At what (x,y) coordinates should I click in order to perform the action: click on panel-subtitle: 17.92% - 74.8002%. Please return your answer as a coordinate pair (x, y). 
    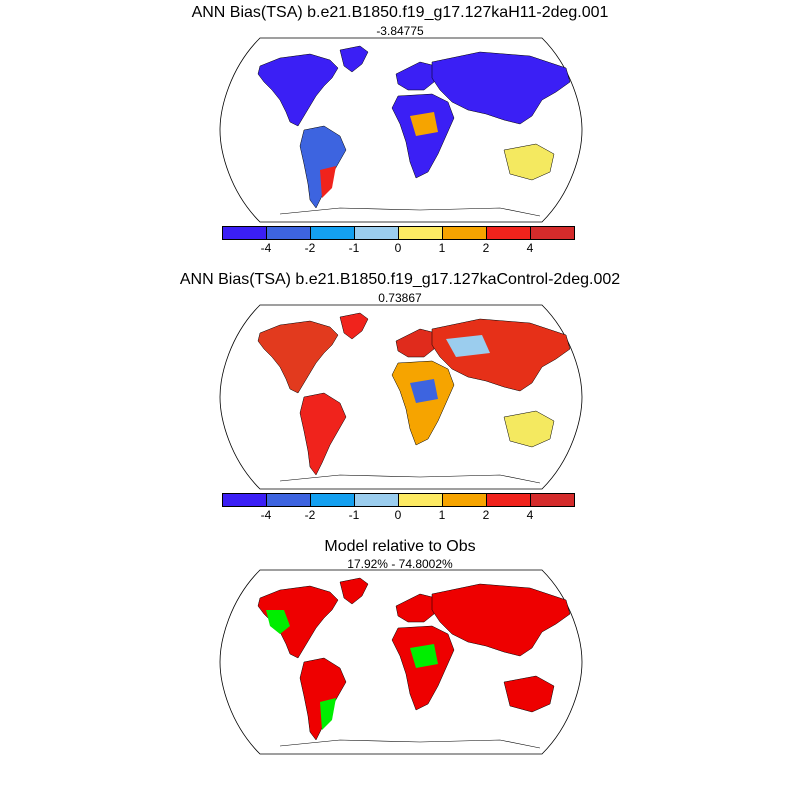
    Looking at the image, I should click on (400, 564).